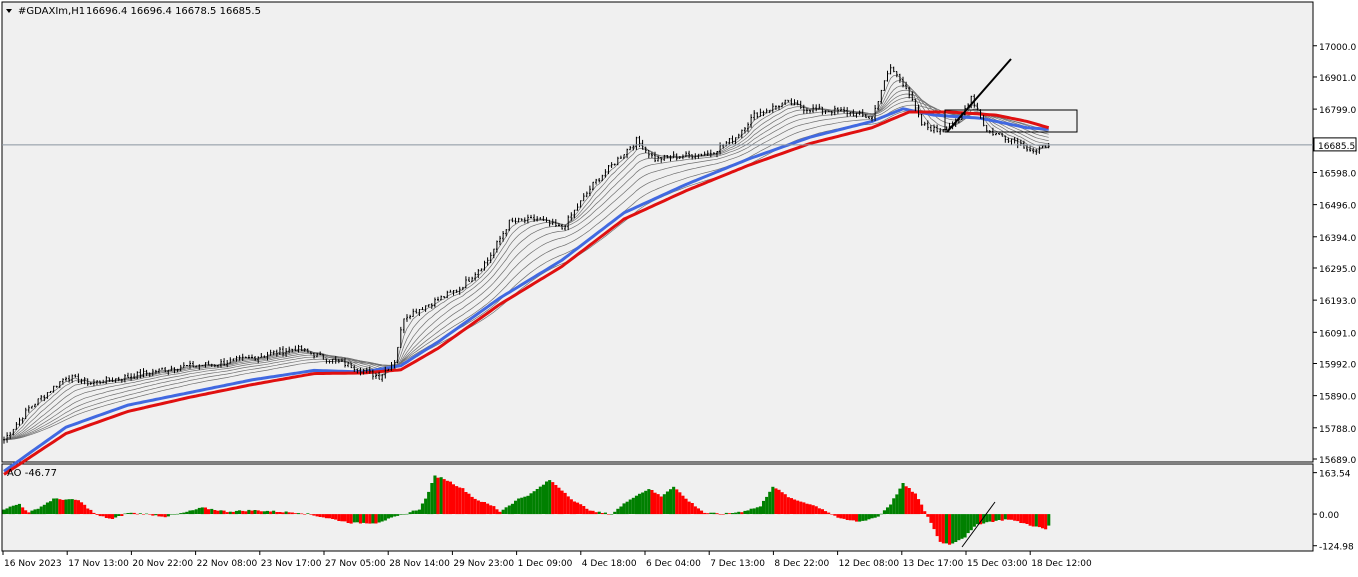 This screenshot has width=1358, height=577. What do you see at coordinates (1337, 398) in the screenshot?
I see `price-tick-label: 15890.0` at bounding box center [1337, 398].